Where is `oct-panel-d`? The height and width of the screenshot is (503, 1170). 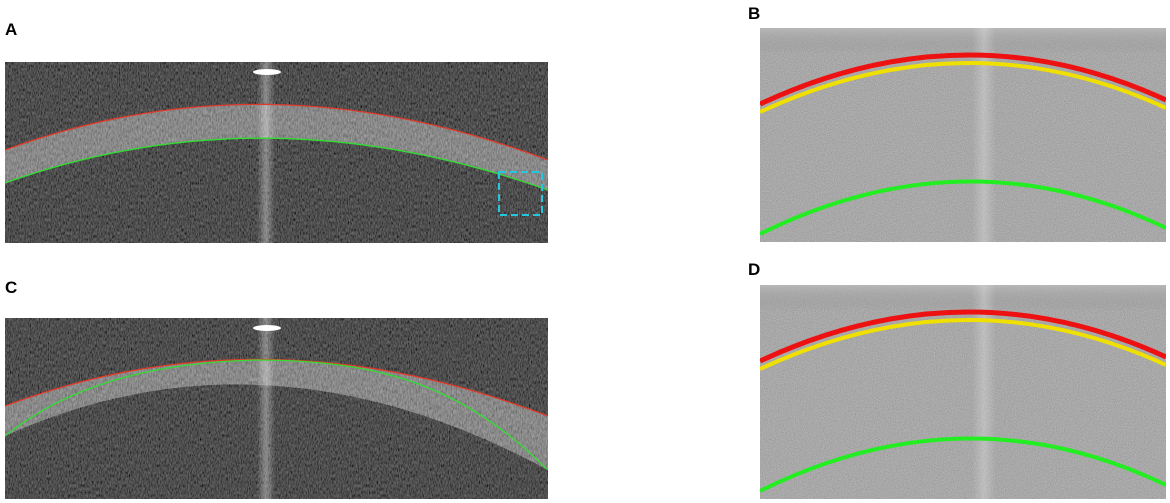 oct-panel-d is located at coordinates (963, 392).